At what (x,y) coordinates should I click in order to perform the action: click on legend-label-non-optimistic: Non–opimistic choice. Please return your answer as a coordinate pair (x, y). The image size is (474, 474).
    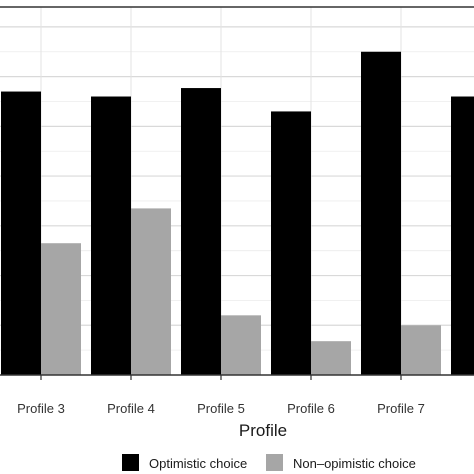
    Looking at the image, I should click on (354, 463).